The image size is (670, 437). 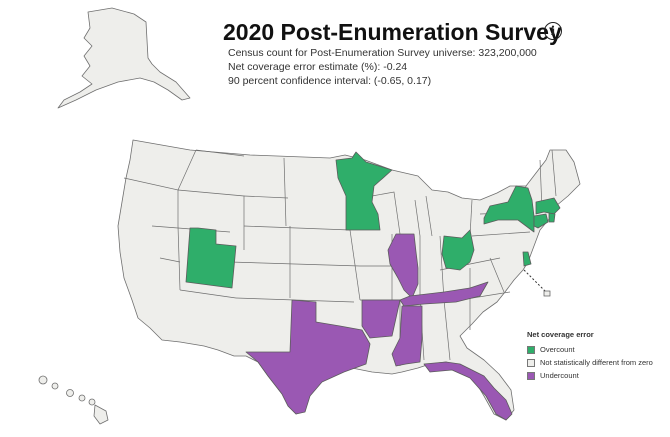 What do you see at coordinates (557, 349) in the screenshot?
I see `legend-label-overcount: Overcount` at bounding box center [557, 349].